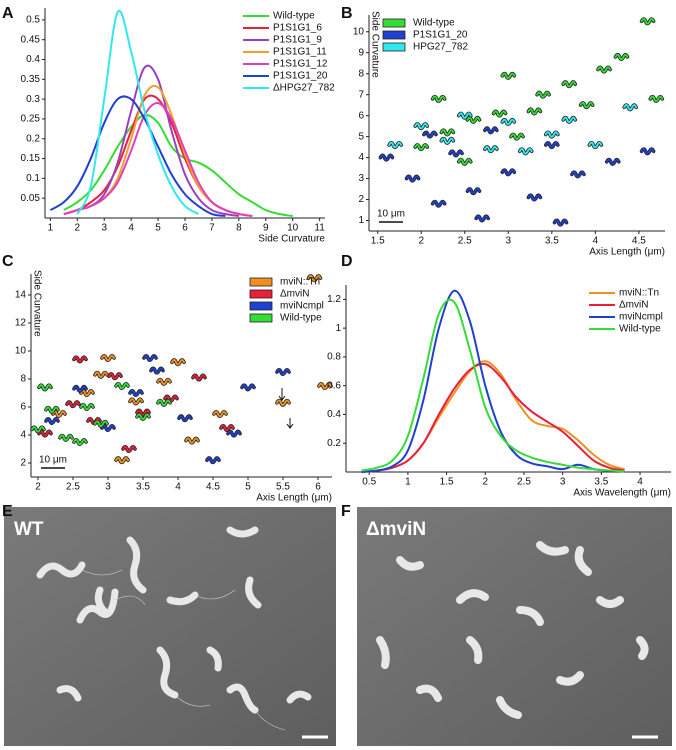 This screenshot has width=676, height=750. Describe the element at coordinates (8, 13) in the screenshot. I see `panel-letter: A` at that location.